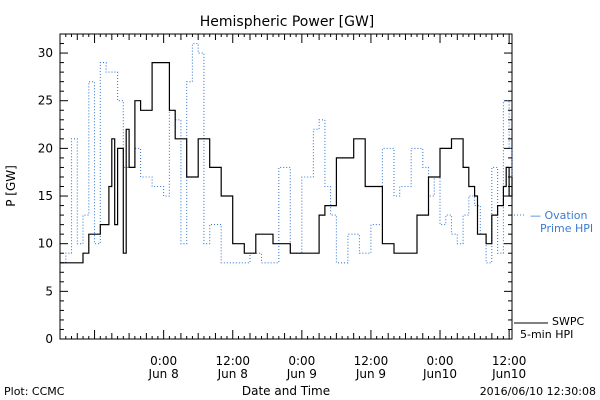 The height and width of the screenshot is (400, 600). What do you see at coordinates (45, 244) in the screenshot?
I see `y-tick-label: 10` at bounding box center [45, 244].